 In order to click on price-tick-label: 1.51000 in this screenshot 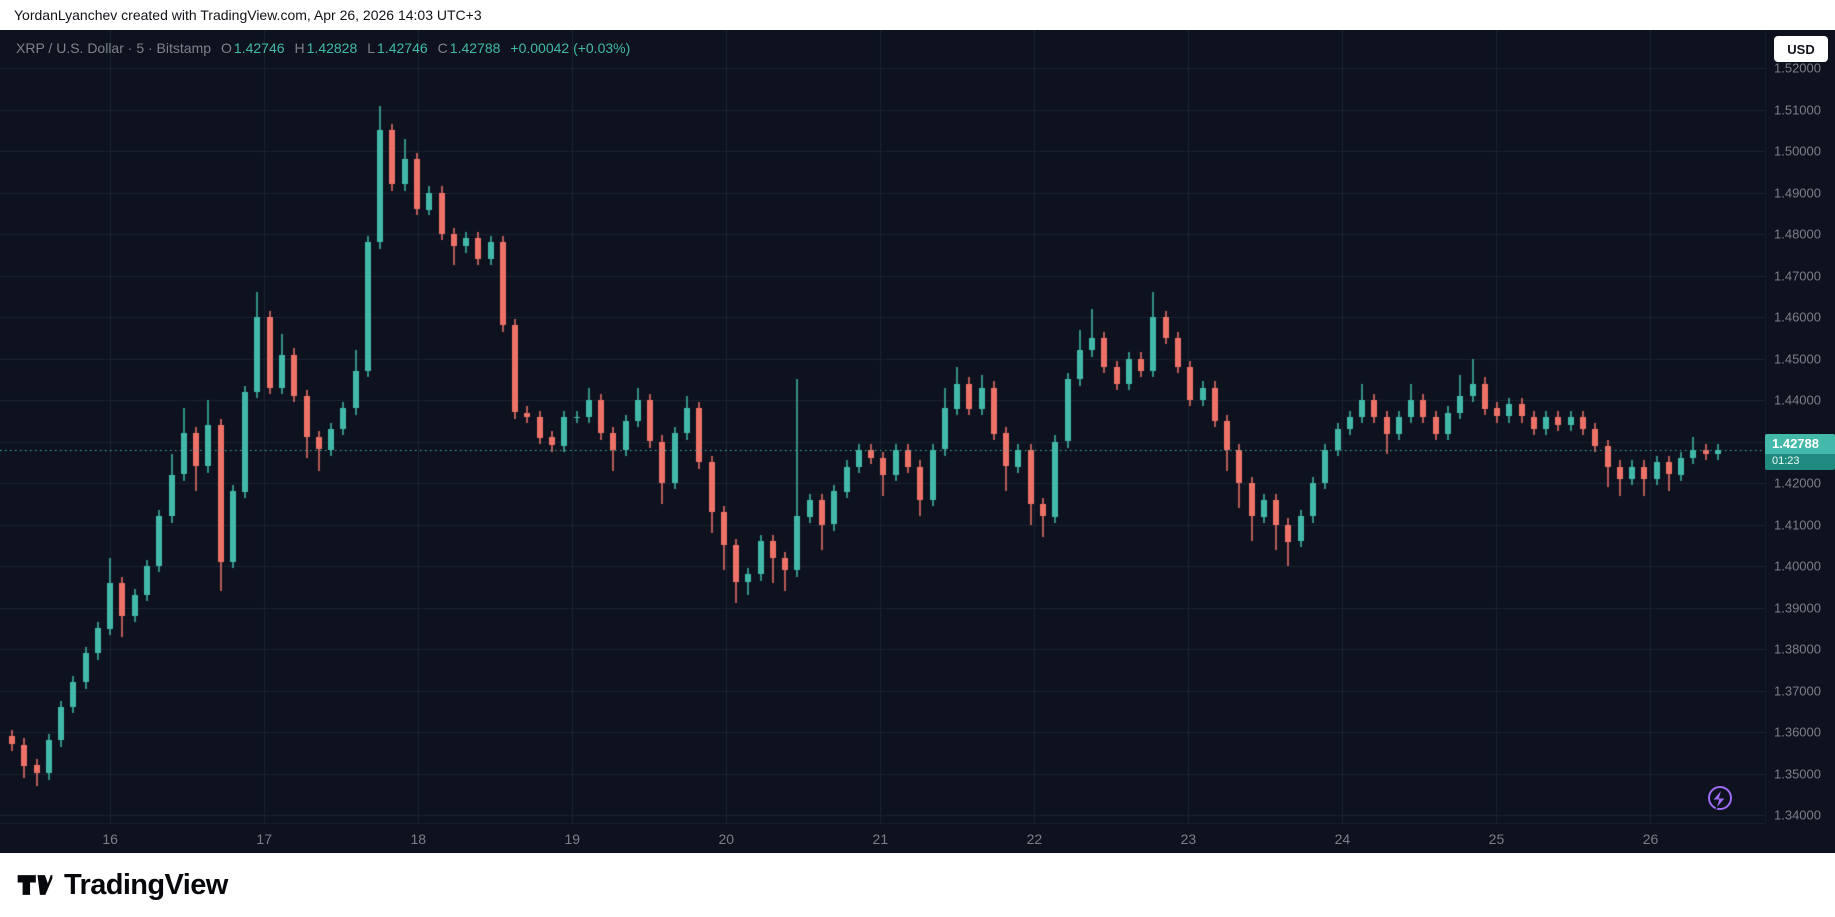, I will do `click(1797, 110)`.